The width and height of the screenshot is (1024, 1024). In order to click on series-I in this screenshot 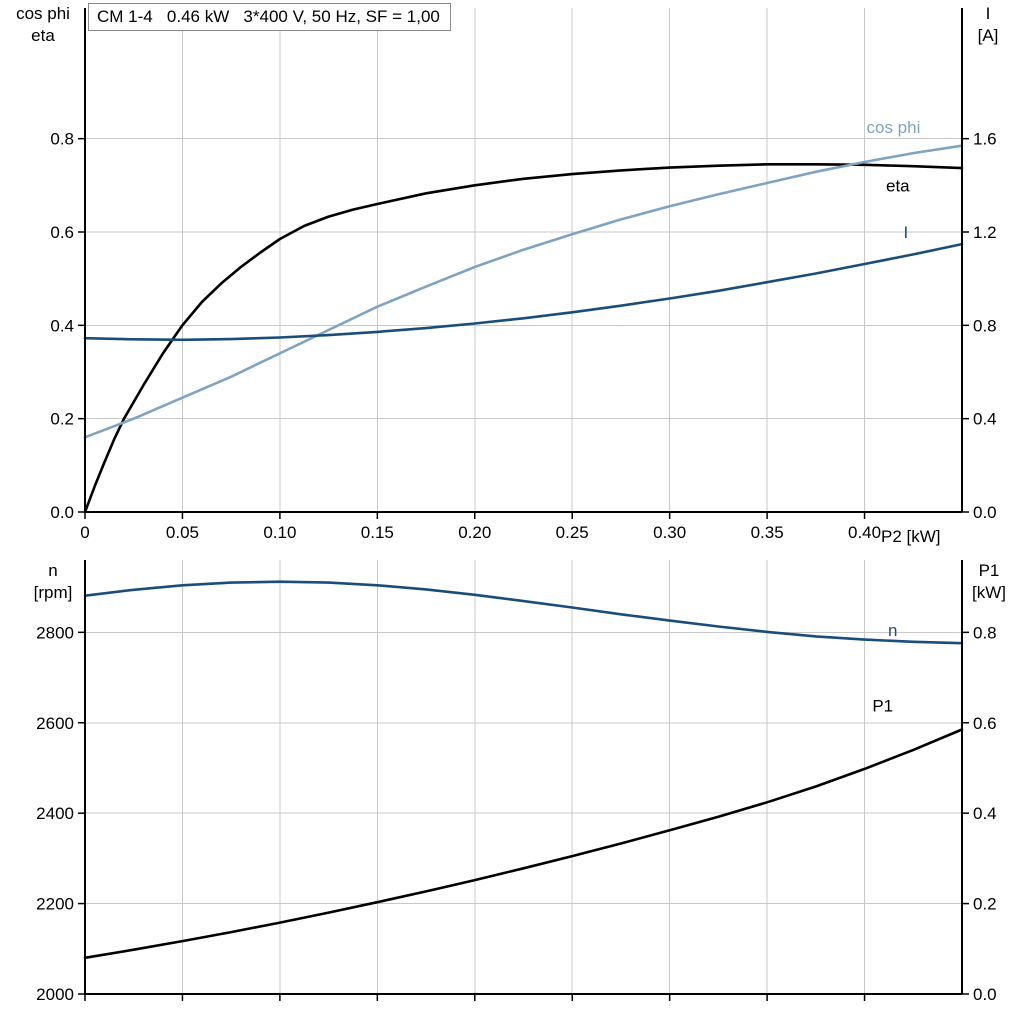, I will do `click(523, 292)`.